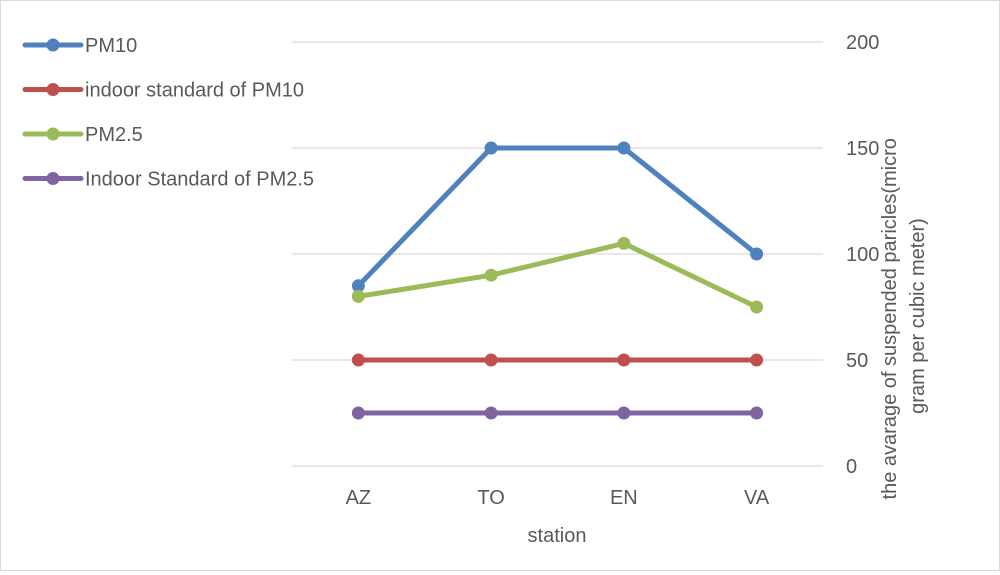  What do you see at coordinates (490, 498) in the screenshot?
I see `x-tick-label: TO` at bounding box center [490, 498].